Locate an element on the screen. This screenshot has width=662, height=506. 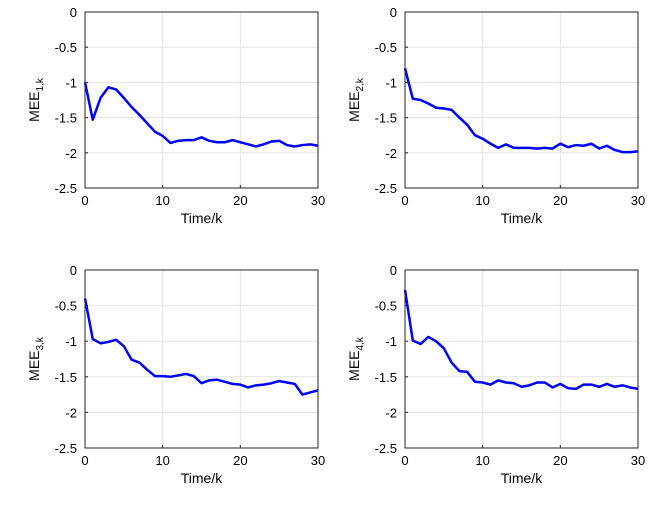
y-axis-label: MEE3,k is located at coordinates (36, 358).